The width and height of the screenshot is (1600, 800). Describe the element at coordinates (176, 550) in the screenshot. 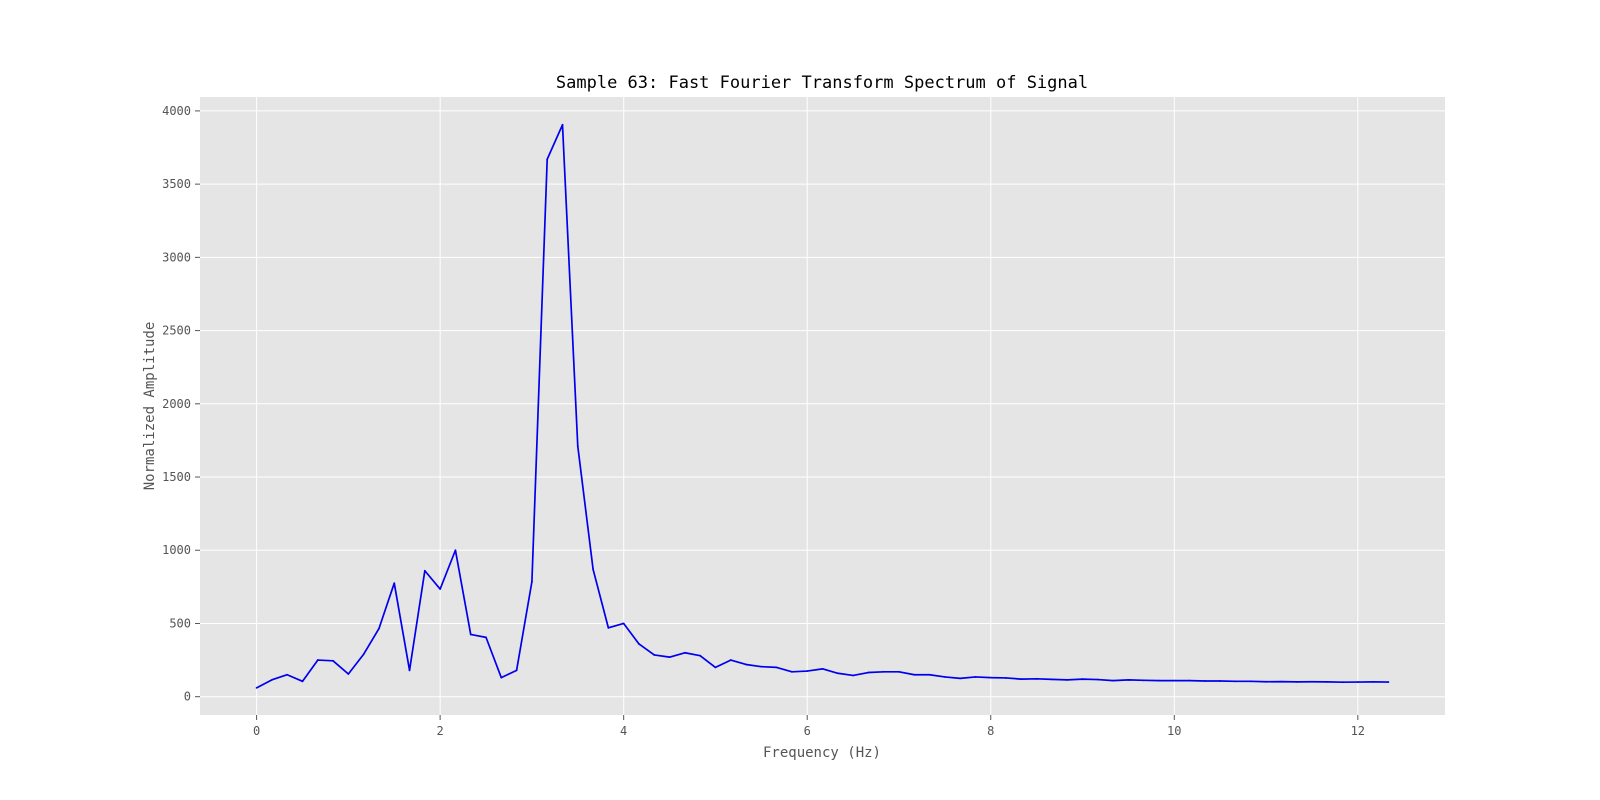

I see `y-tick-label: 1000` at that location.